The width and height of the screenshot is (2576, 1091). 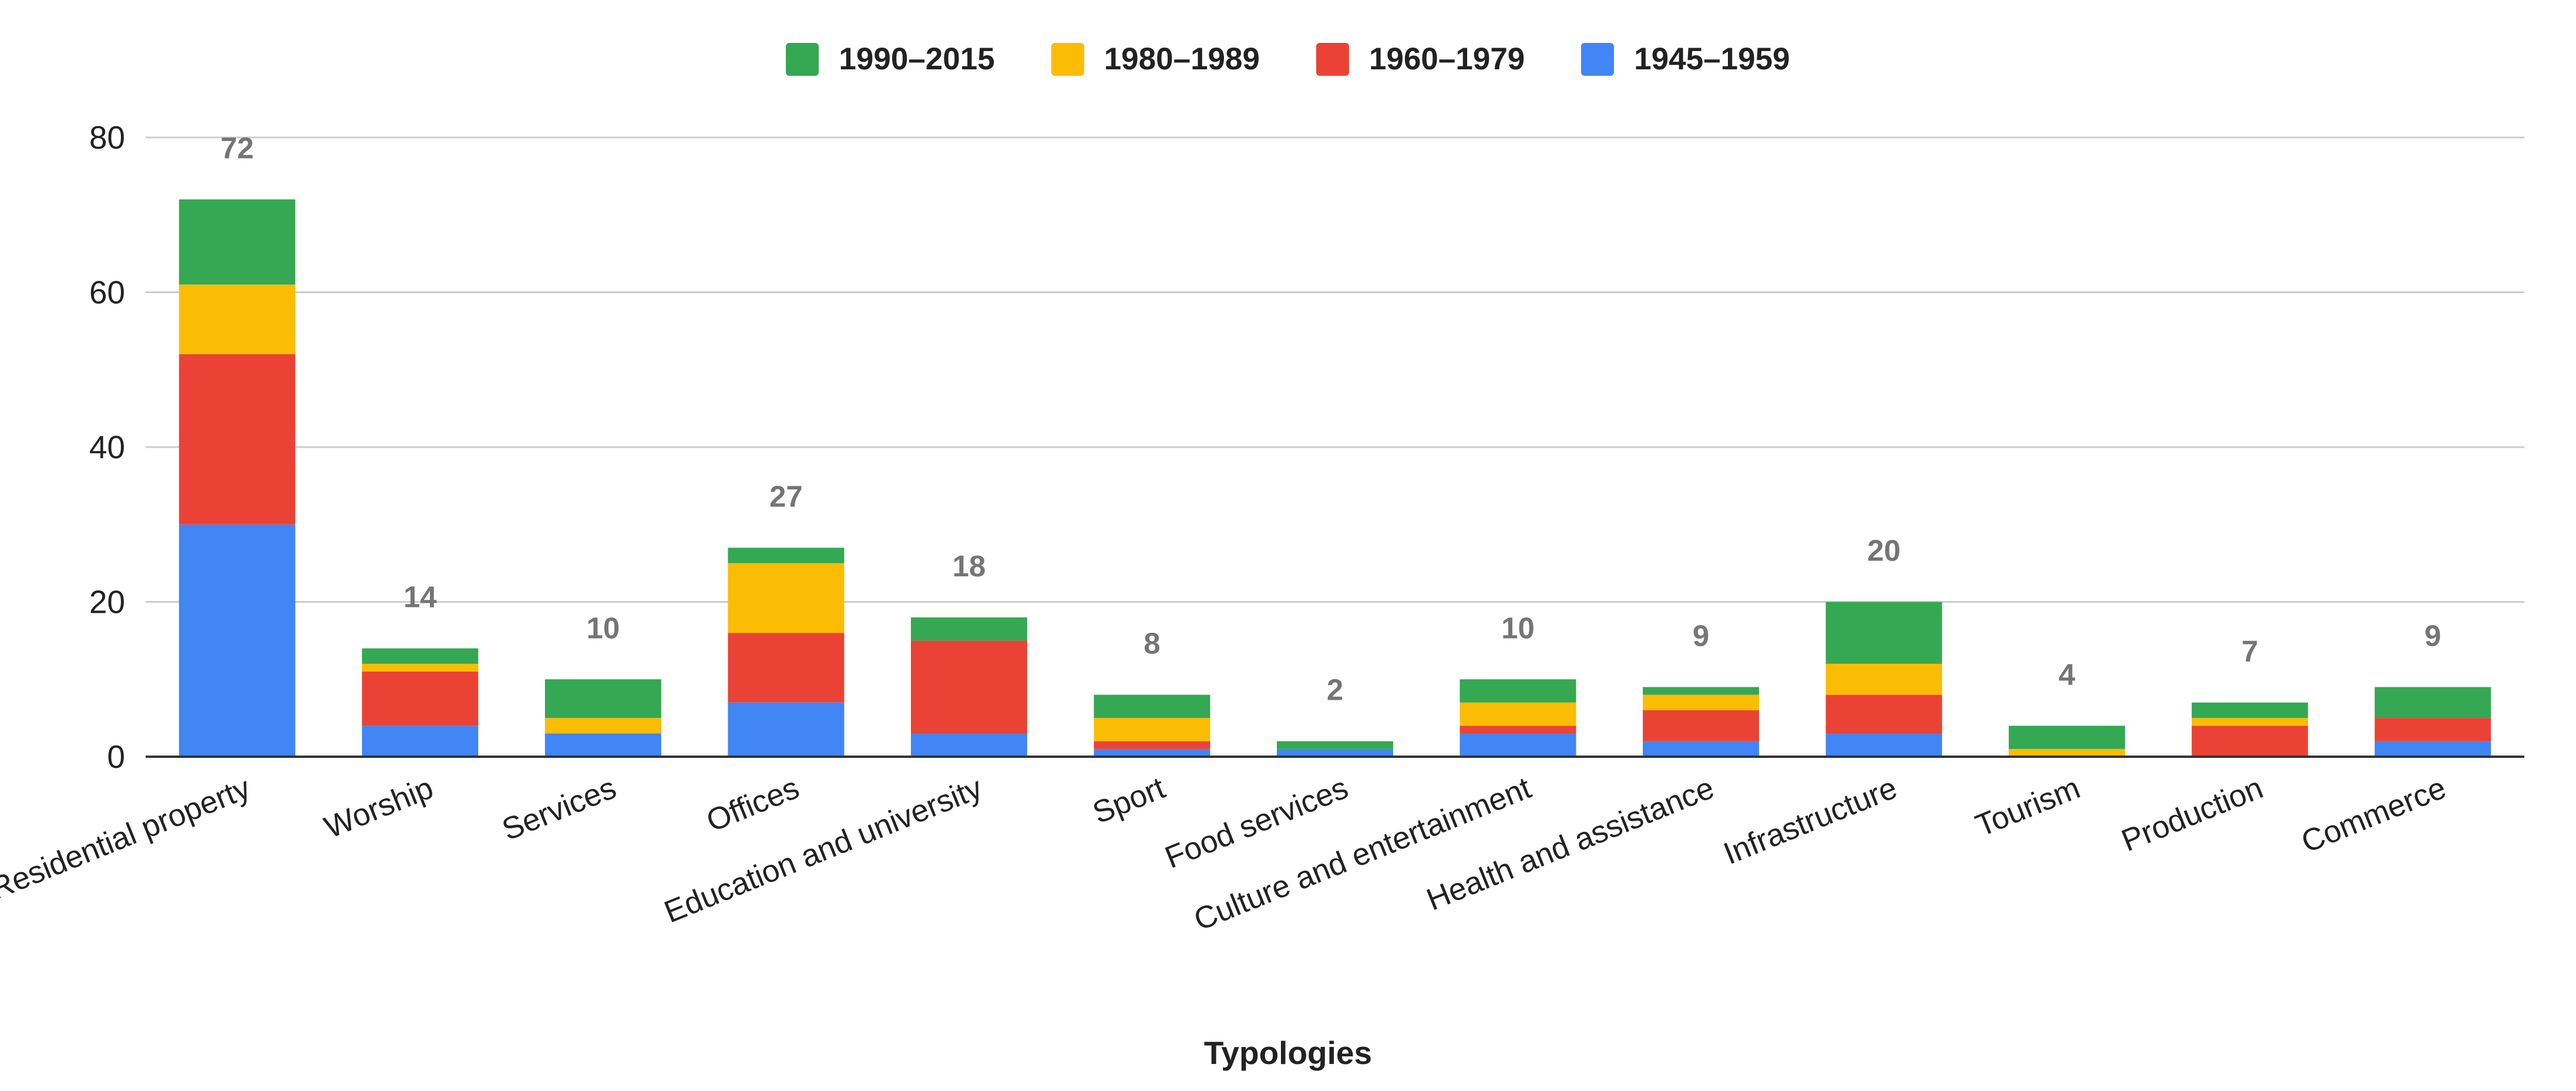 What do you see at coordinates (2192, 814) in the screenshot?
I see `x-tick-label-12: Production` at bounding box center [2192, 814].